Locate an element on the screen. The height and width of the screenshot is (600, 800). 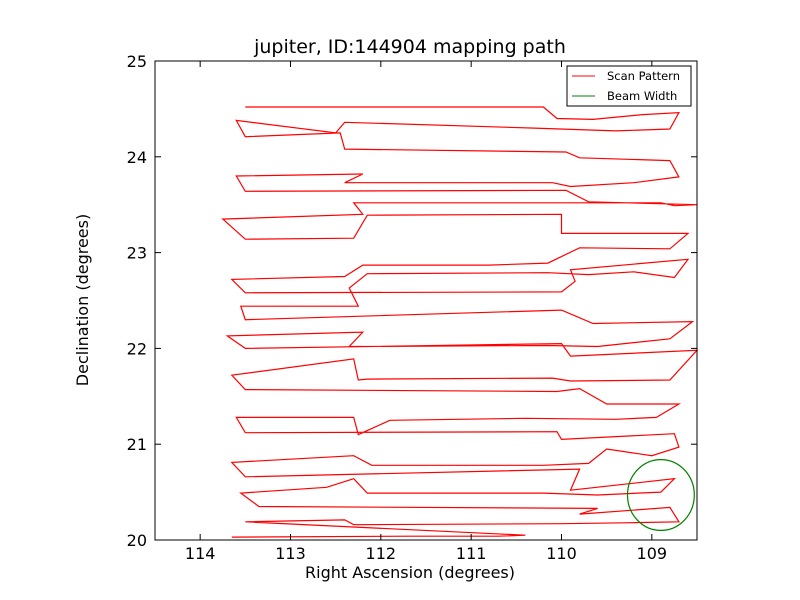
x-tick-label: 110 is located at coordinates (561, 553).